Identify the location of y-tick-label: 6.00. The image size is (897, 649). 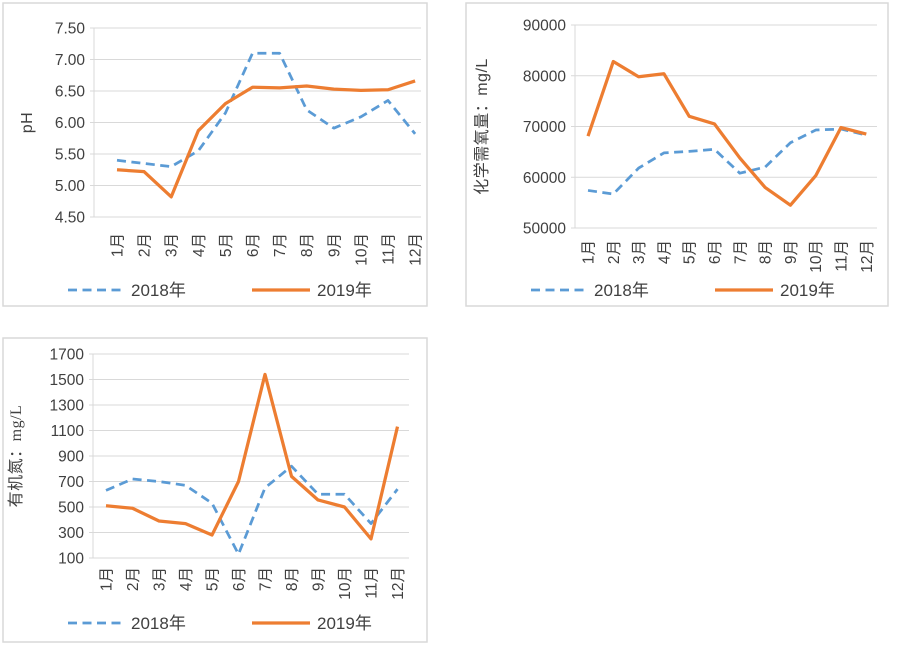
(70, 123).